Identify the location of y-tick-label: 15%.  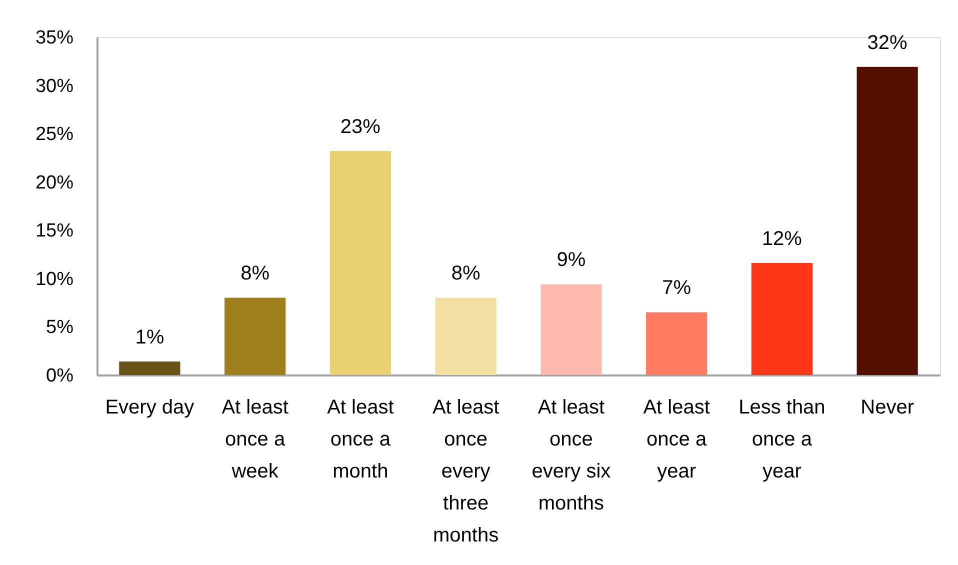
(54, 231).